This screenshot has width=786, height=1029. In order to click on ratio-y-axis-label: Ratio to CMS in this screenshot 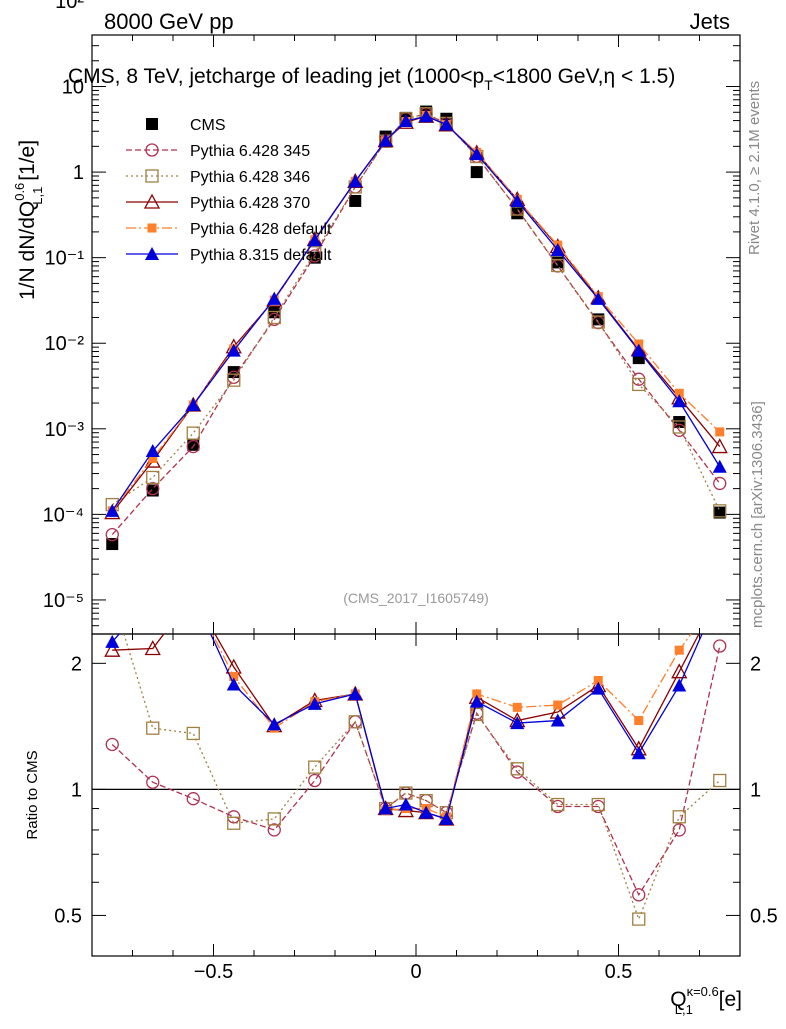, I will do `click(32, 794)`.